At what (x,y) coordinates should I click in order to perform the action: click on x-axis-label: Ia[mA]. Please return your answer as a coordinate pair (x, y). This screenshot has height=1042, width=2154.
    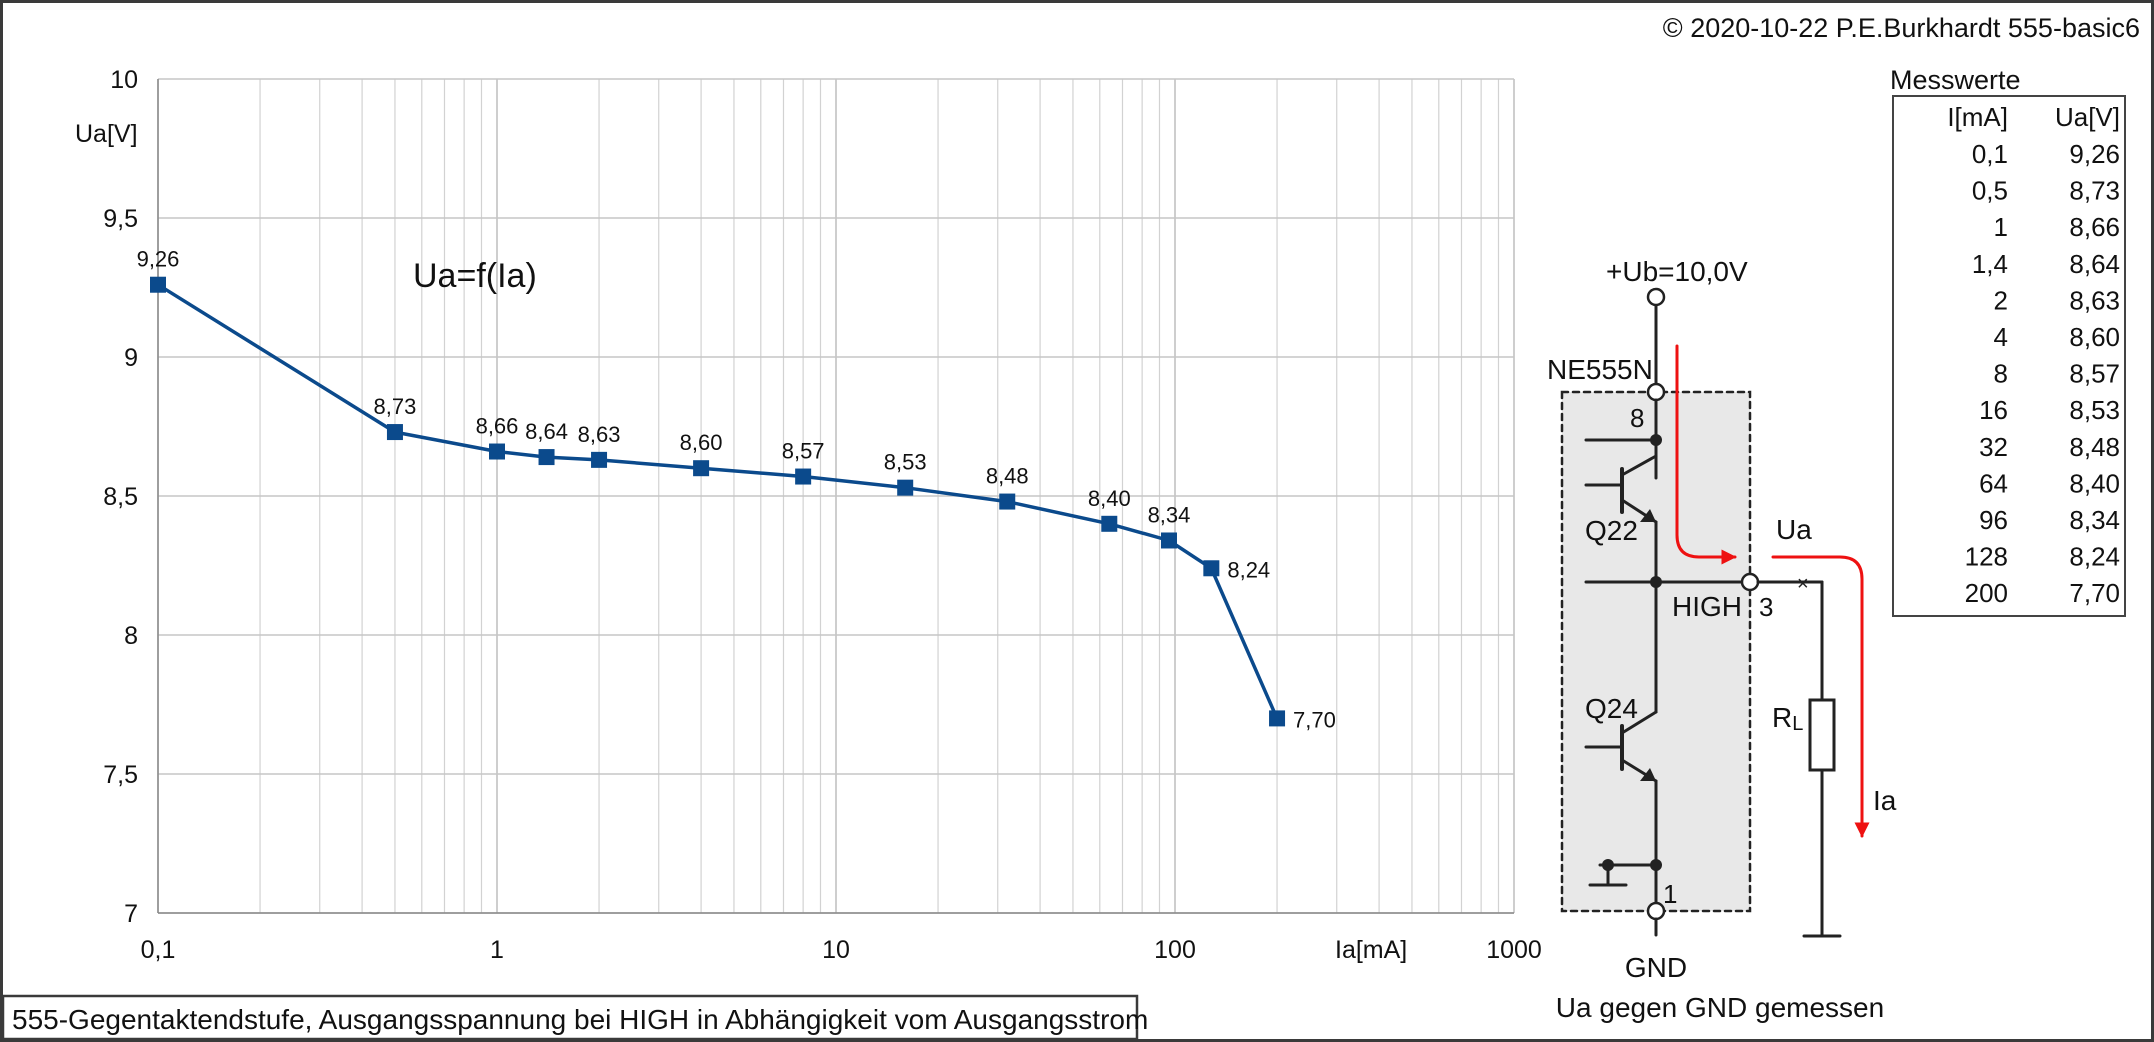
    Looking at the image, I should click on (1371, 950).